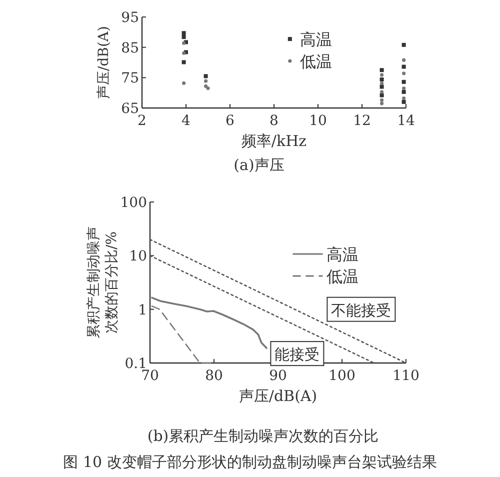  Describe the element at coordinates (274, 141) in the screenshot. I see `x-axis-title: 频率/kHz` at that location.